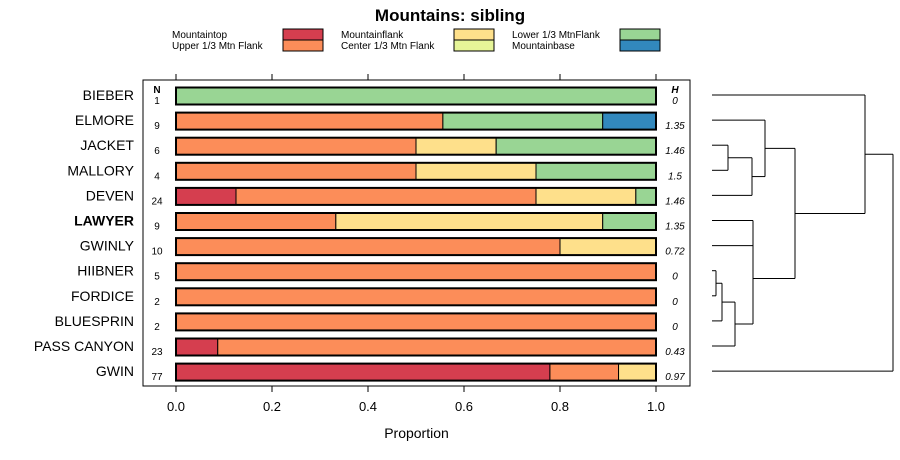  I want to click on row-label: JACKET, so click(107, 145).